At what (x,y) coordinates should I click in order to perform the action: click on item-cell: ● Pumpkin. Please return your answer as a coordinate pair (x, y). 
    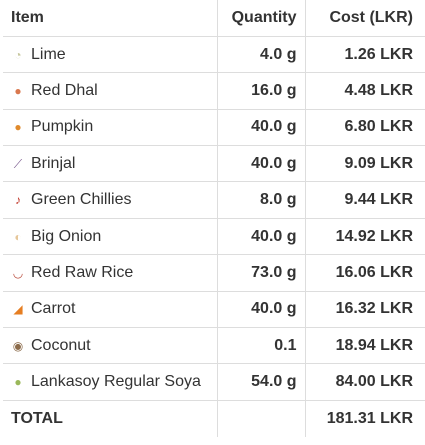
    Looking at the image, I should click on (110, 128).